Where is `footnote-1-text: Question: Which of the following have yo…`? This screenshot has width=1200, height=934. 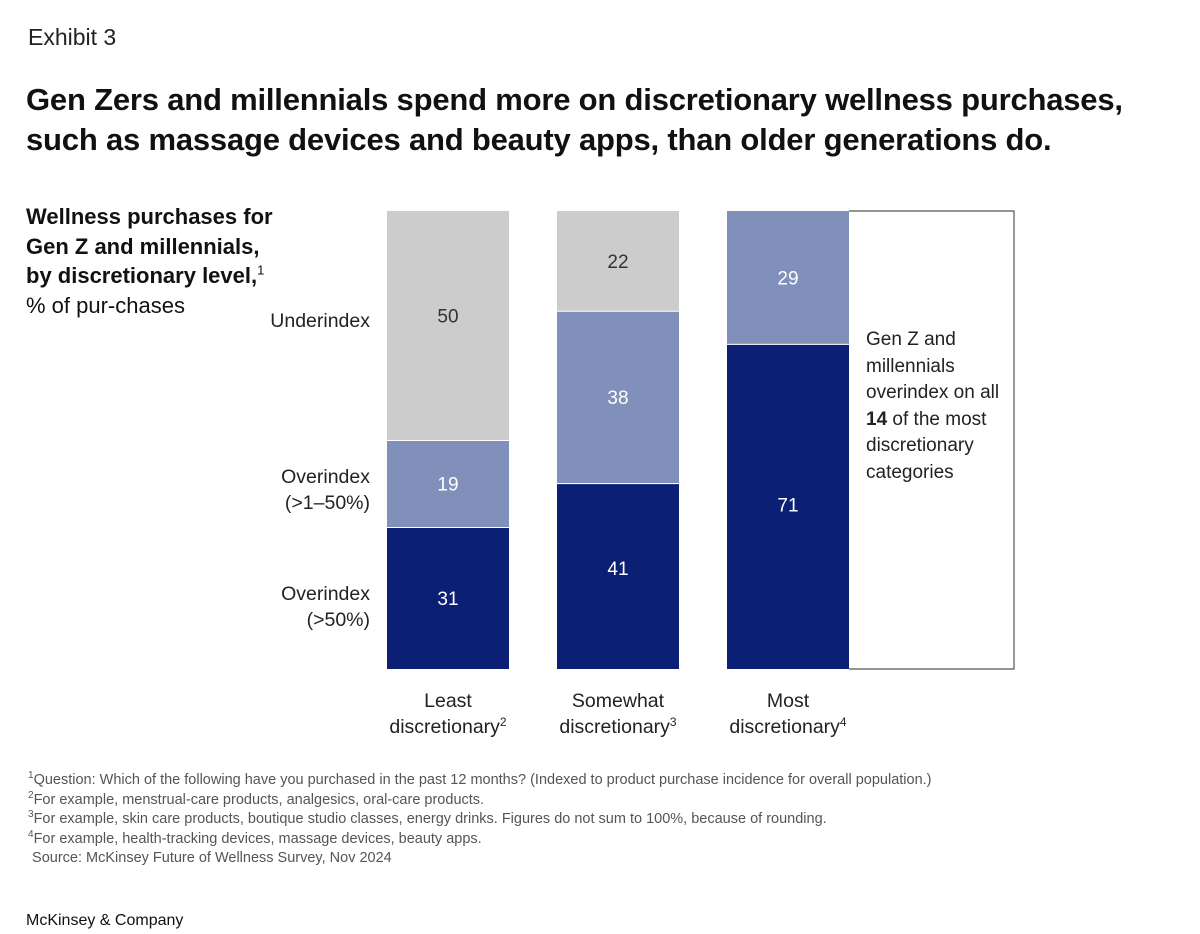
footnote-1-text: Question: Which of the following have yo… is located at coordinates (482, 780).